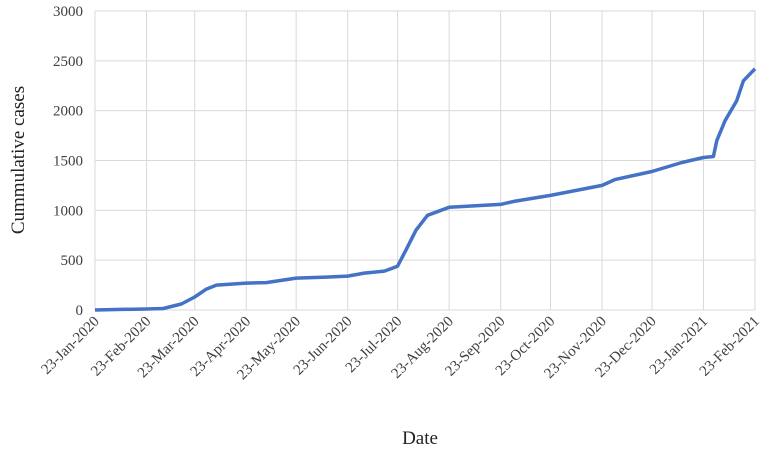 This screenshot has height=453, width=765. I want to click on y-tick-label: 2500, so click(68, 62).